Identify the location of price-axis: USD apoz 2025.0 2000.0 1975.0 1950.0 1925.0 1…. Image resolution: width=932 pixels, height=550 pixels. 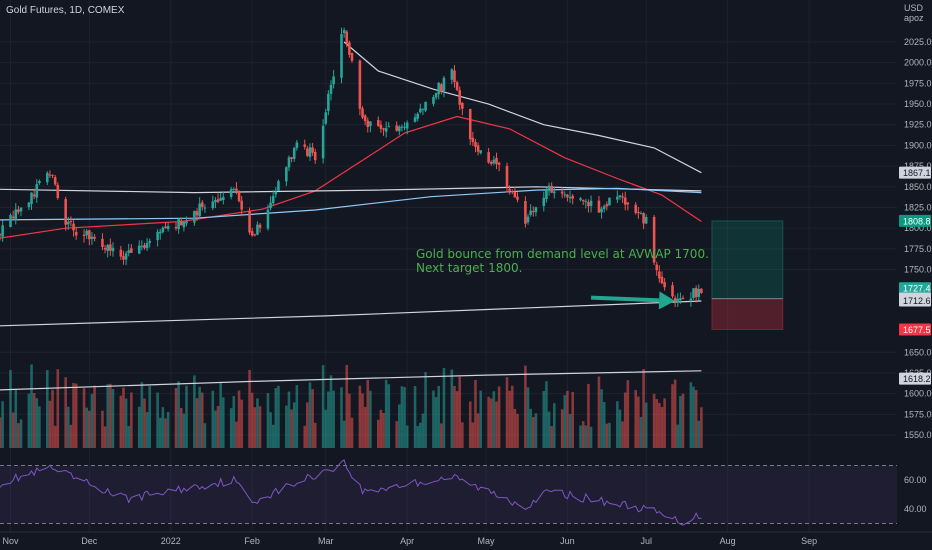
(914, 266).